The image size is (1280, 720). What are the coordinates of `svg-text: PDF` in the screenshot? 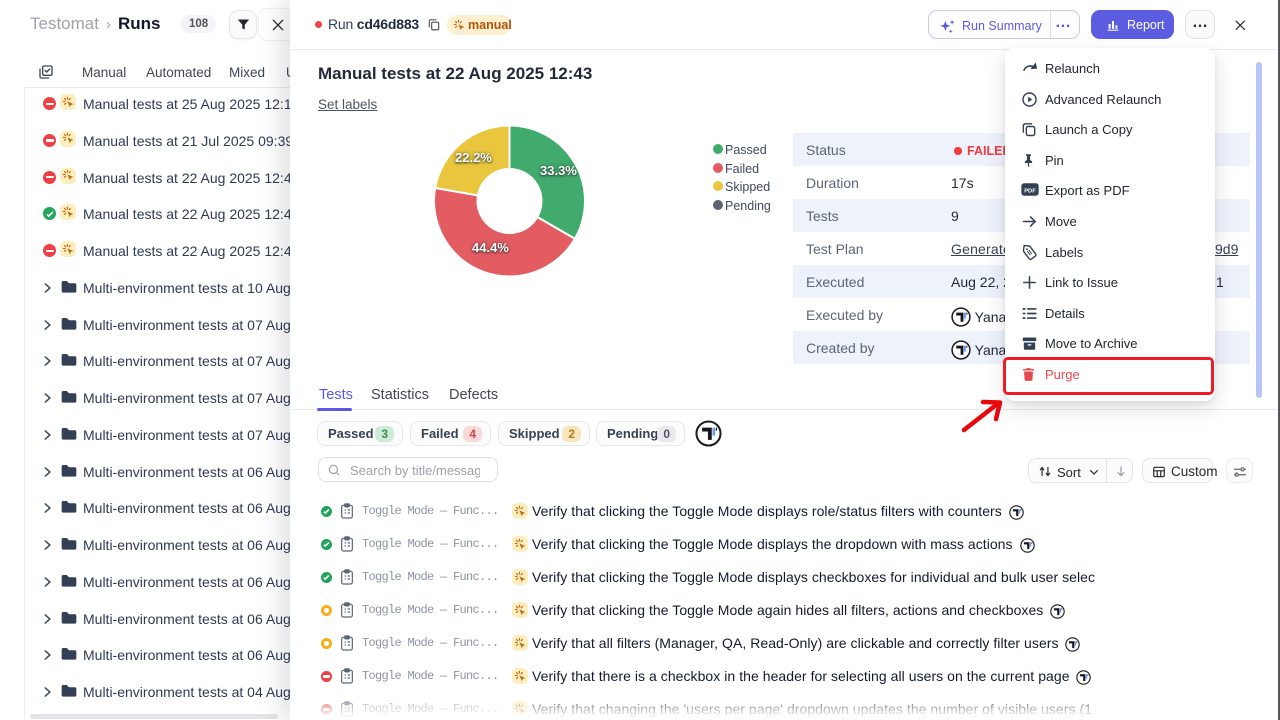 It's located at (1030, 192).